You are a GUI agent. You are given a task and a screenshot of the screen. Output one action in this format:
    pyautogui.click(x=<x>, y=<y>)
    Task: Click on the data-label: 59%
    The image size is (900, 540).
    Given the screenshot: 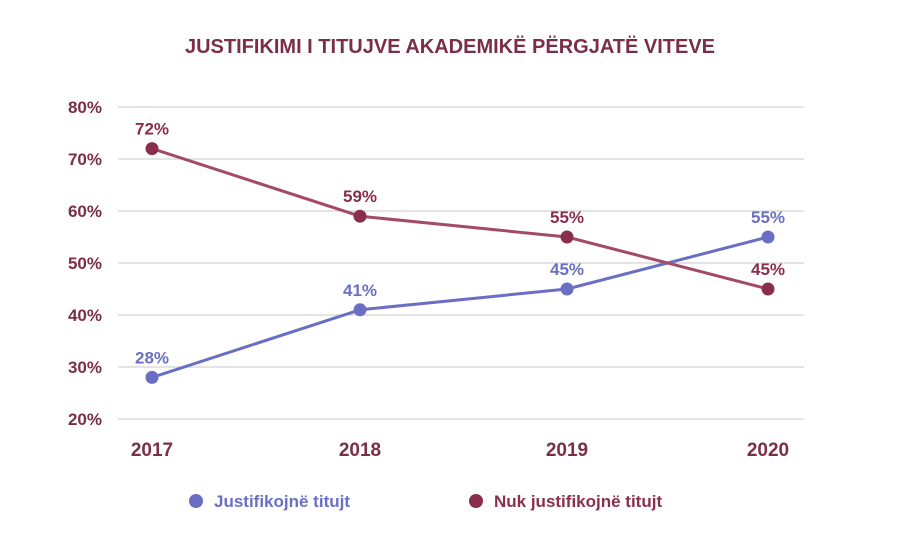 What is the action you would take?
    pyautogui.click(x=360, y=196)
    